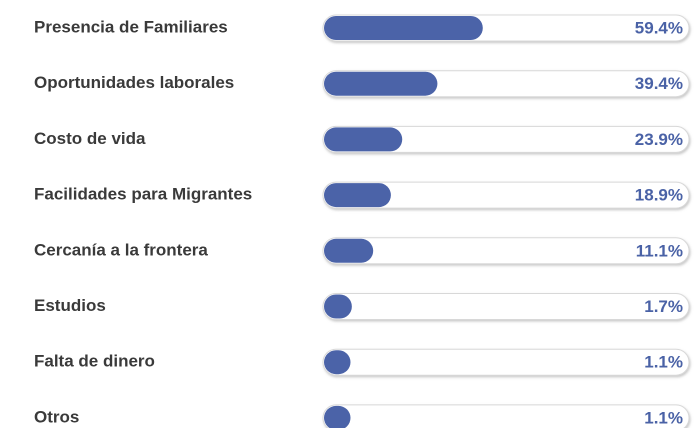 Image resolution: width=694 pixels, height=428 pixels. I want to click on value-label: 39.4%, so click(659, 83).